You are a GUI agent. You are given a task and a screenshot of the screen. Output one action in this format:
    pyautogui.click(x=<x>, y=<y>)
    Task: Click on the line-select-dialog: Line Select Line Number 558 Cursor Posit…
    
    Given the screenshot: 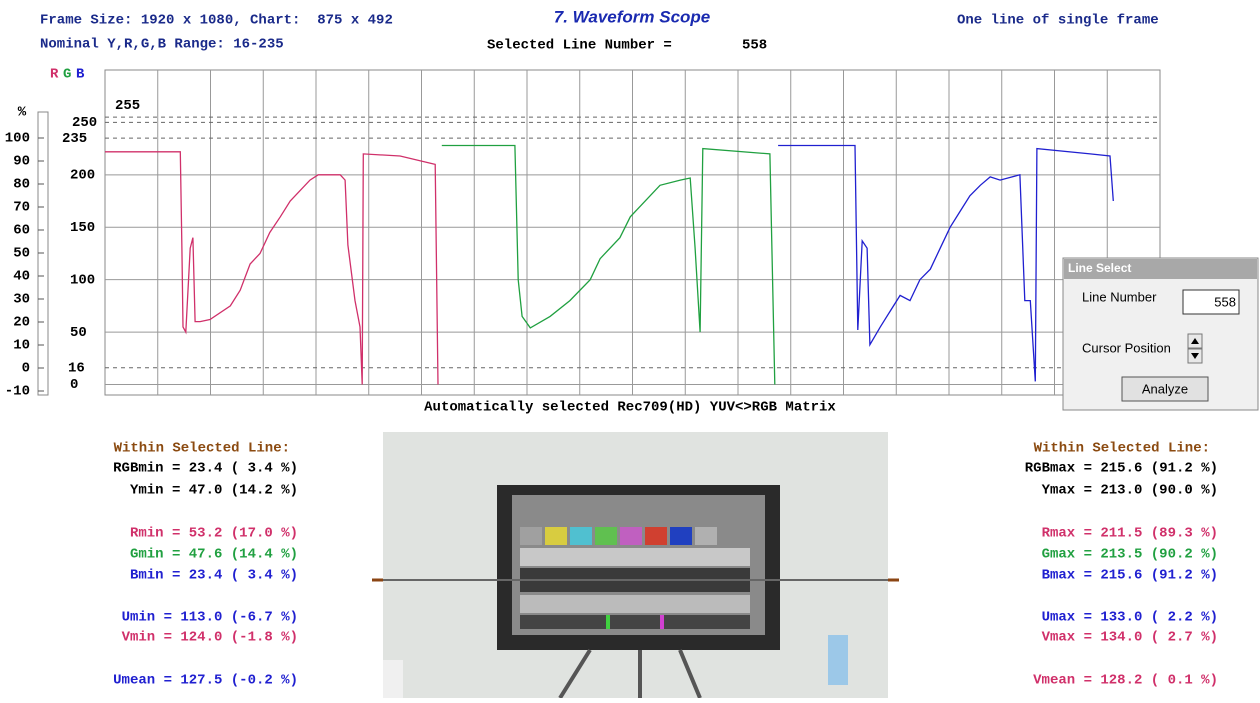 What is the action you would take?
    pyautogui.click(x=1160, y=334)
    